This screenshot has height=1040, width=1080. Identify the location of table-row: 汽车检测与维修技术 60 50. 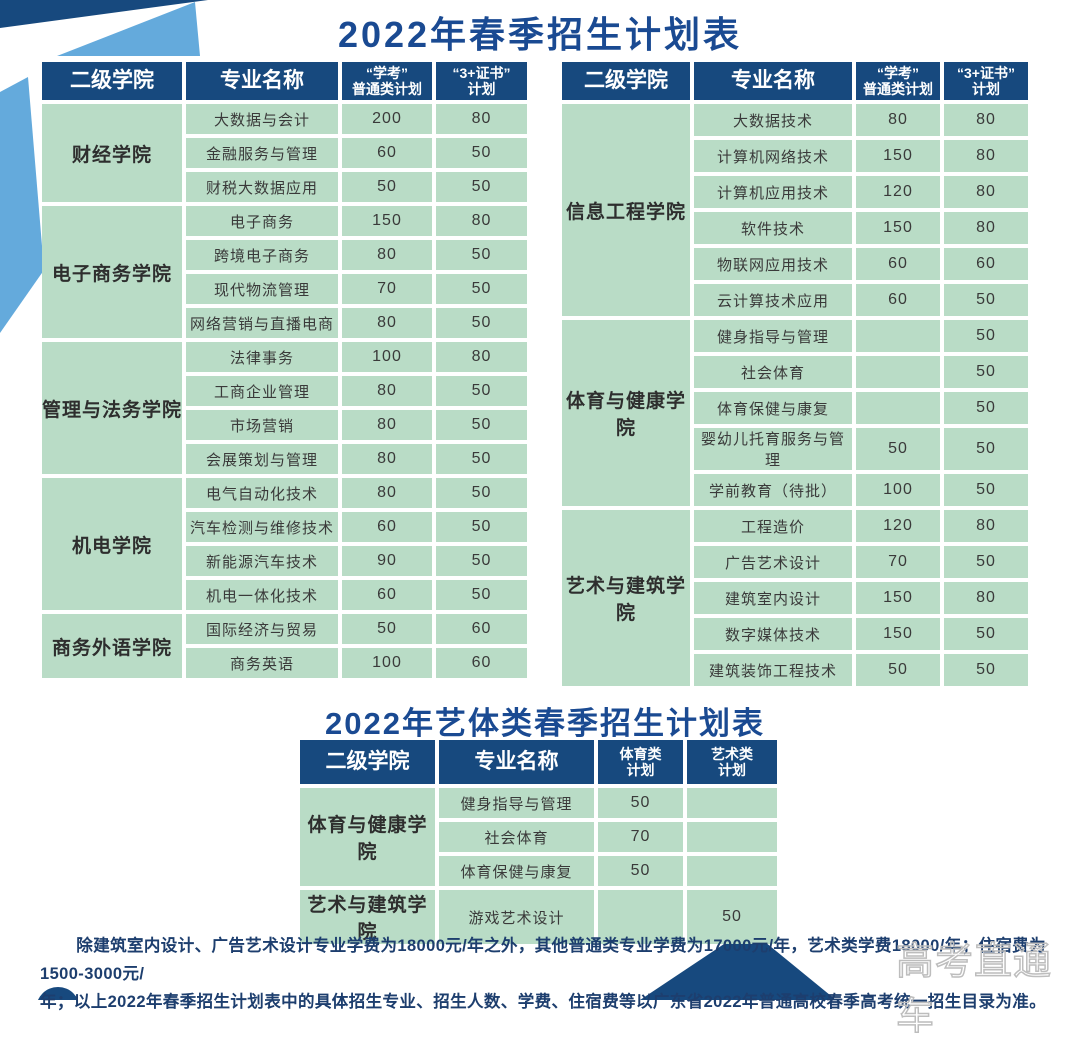
(284, 527).